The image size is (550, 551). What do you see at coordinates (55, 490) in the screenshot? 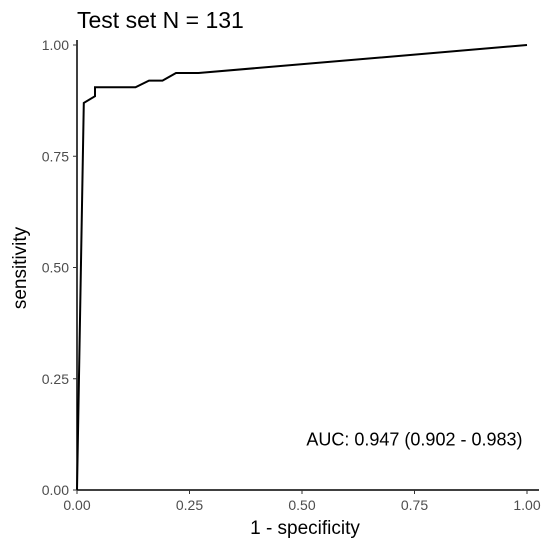
I see `y-tick-label: 0.00` at bounding box center [55, 490].